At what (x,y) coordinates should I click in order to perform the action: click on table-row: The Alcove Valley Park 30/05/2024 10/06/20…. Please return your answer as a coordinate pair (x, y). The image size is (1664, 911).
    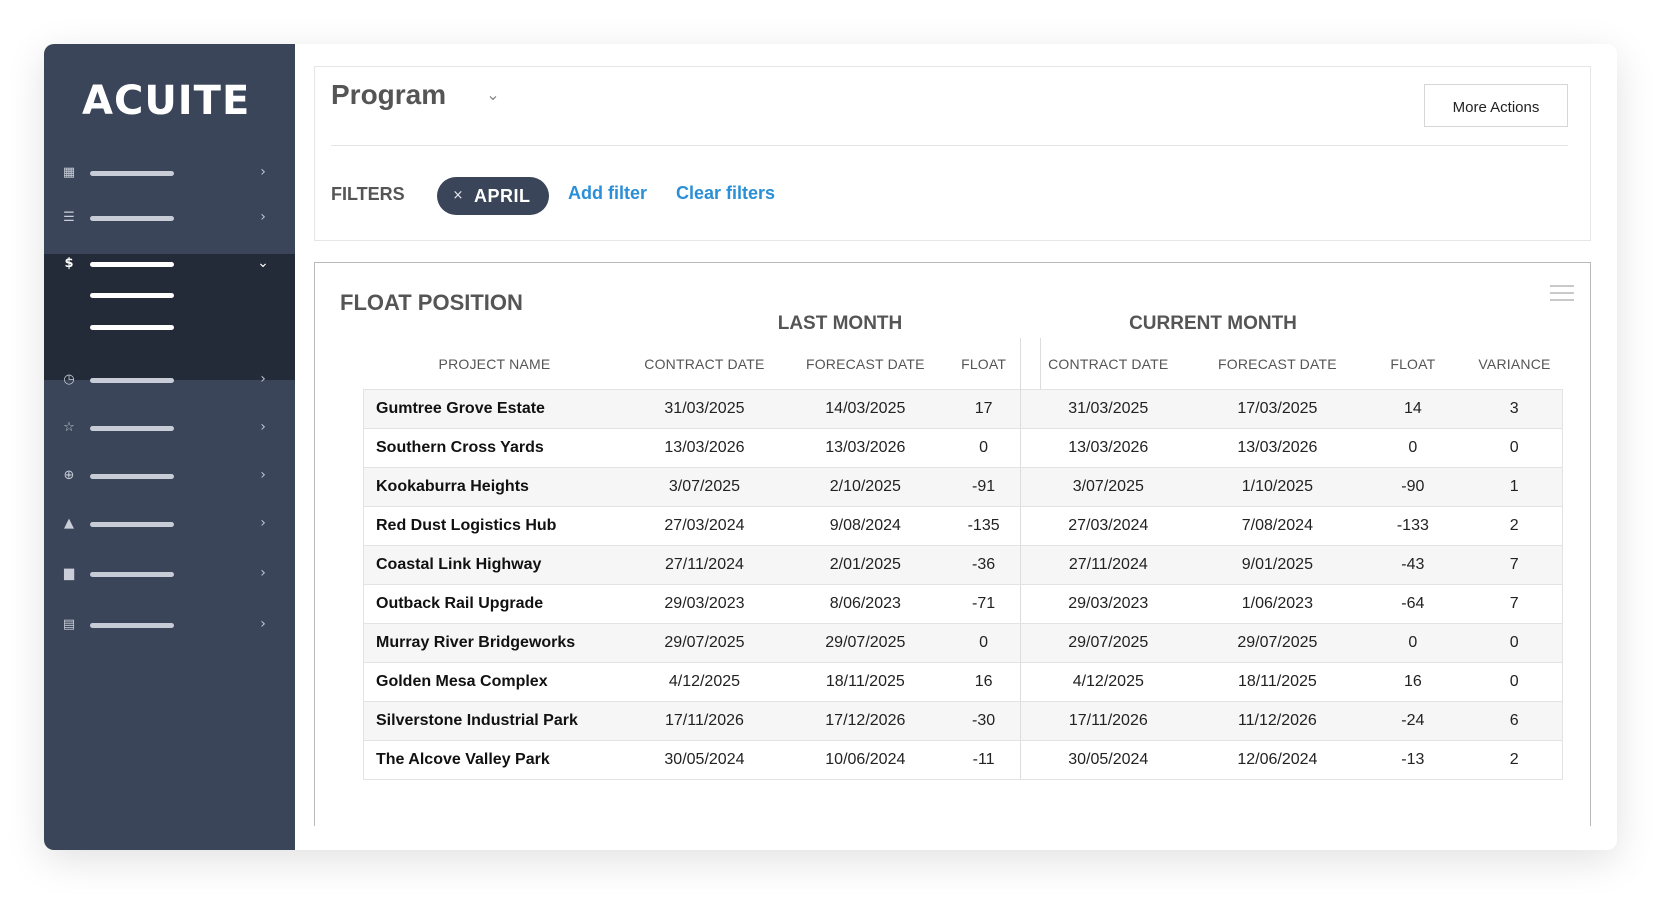
    Looking at the image, I should click on (963, 760).